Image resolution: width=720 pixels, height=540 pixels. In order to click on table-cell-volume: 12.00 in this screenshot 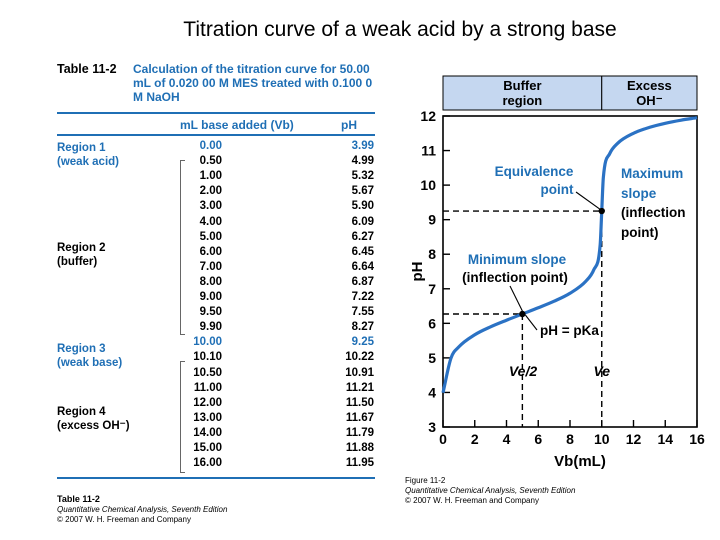, I will do `click(207, 402)`.